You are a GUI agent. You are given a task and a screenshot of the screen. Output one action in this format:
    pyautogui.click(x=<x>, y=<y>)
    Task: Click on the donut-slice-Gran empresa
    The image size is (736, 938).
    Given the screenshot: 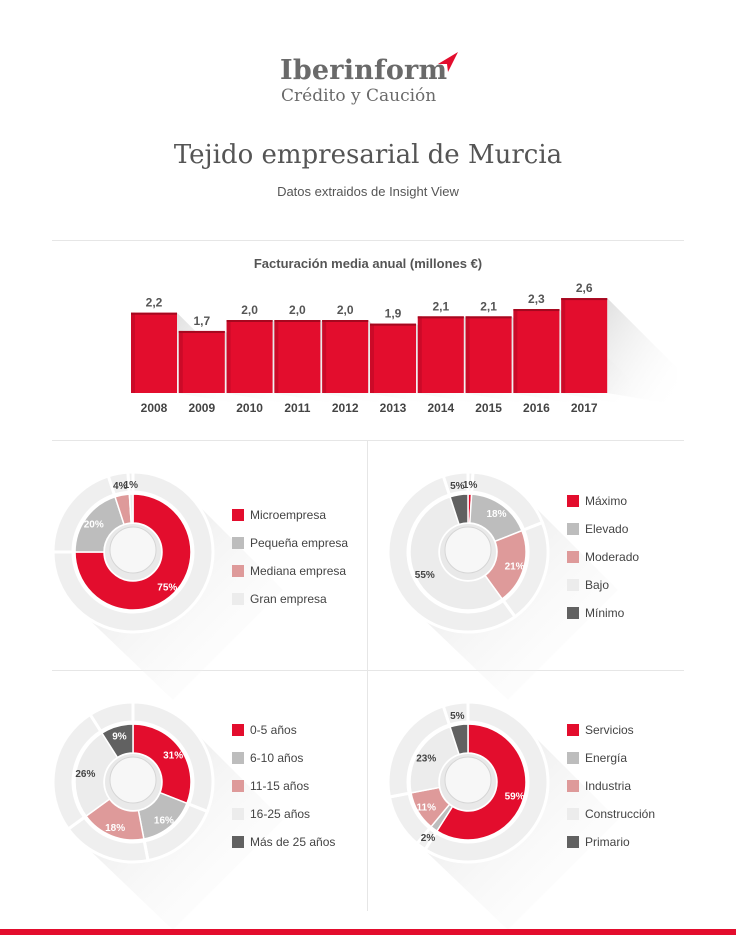 What is the action you would take?
    pyautogui.click(x=131, y=508)
    